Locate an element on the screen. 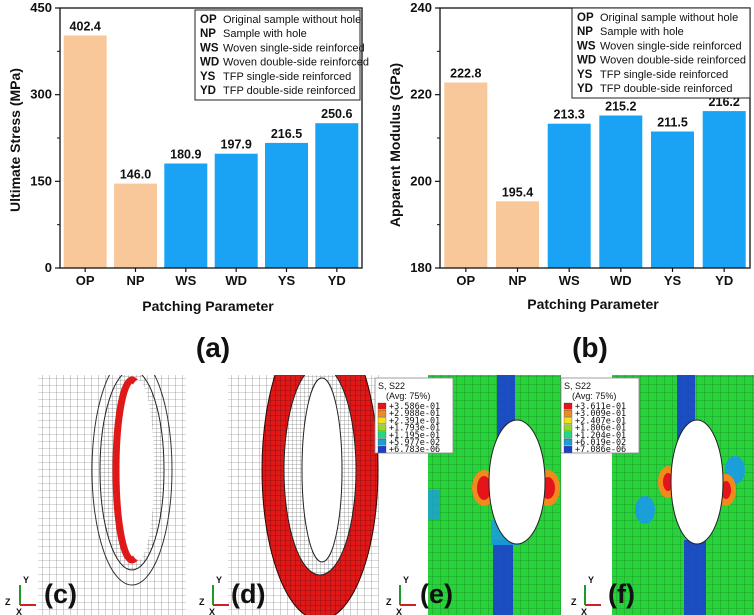 The height and width of the screenshot is (615, 754). chart-a-panel-label: (a) is located at coordinates (213, 347).